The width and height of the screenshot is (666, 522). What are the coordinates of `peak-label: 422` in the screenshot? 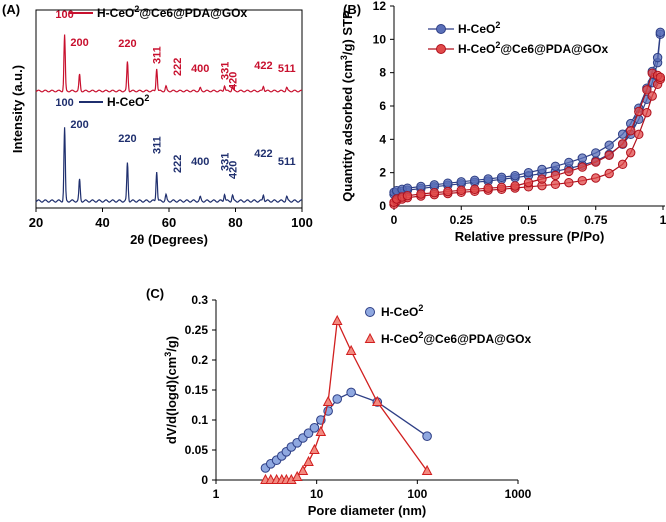 It's located at (263, 154).